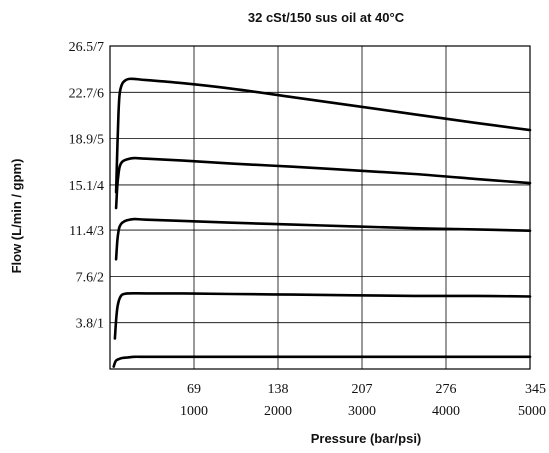 Image resolution: width=549 pixels, height=453 pixels. What do you see at coordinates (16, 216) in the screenshot?
I see `y-axis-label: Flow (L/min / gpm)` at bounding box center [16, 216].